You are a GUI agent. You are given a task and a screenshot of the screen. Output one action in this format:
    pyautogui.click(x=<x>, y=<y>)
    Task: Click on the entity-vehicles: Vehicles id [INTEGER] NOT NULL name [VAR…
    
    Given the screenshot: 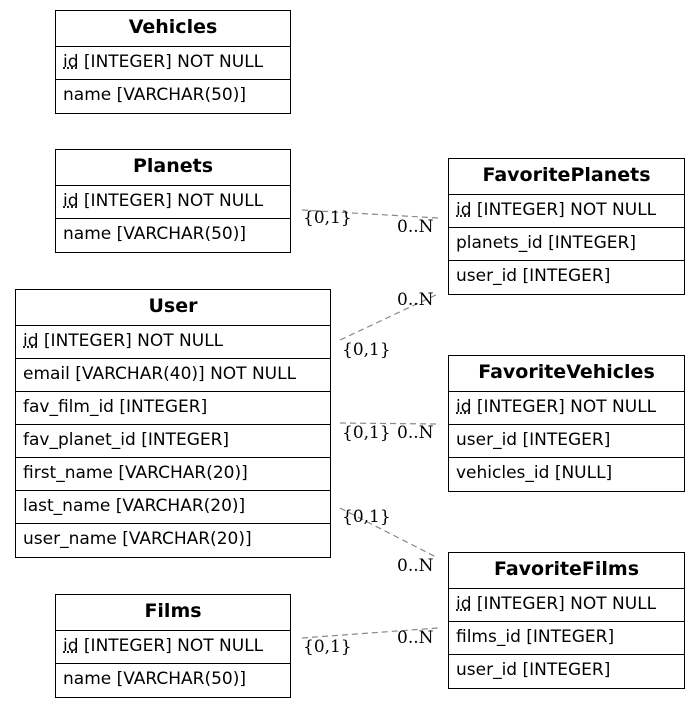 What is the action you would take?
    pyautogui.click(x=173, y=62)
    